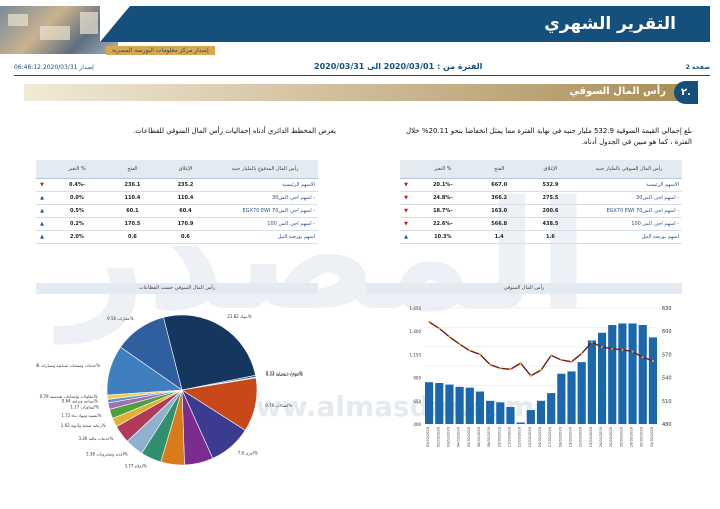 The image size is (720, 509). Describe the element at coordinates (667, 309) in the screenshot. I see `tick-label: 630` at that location.